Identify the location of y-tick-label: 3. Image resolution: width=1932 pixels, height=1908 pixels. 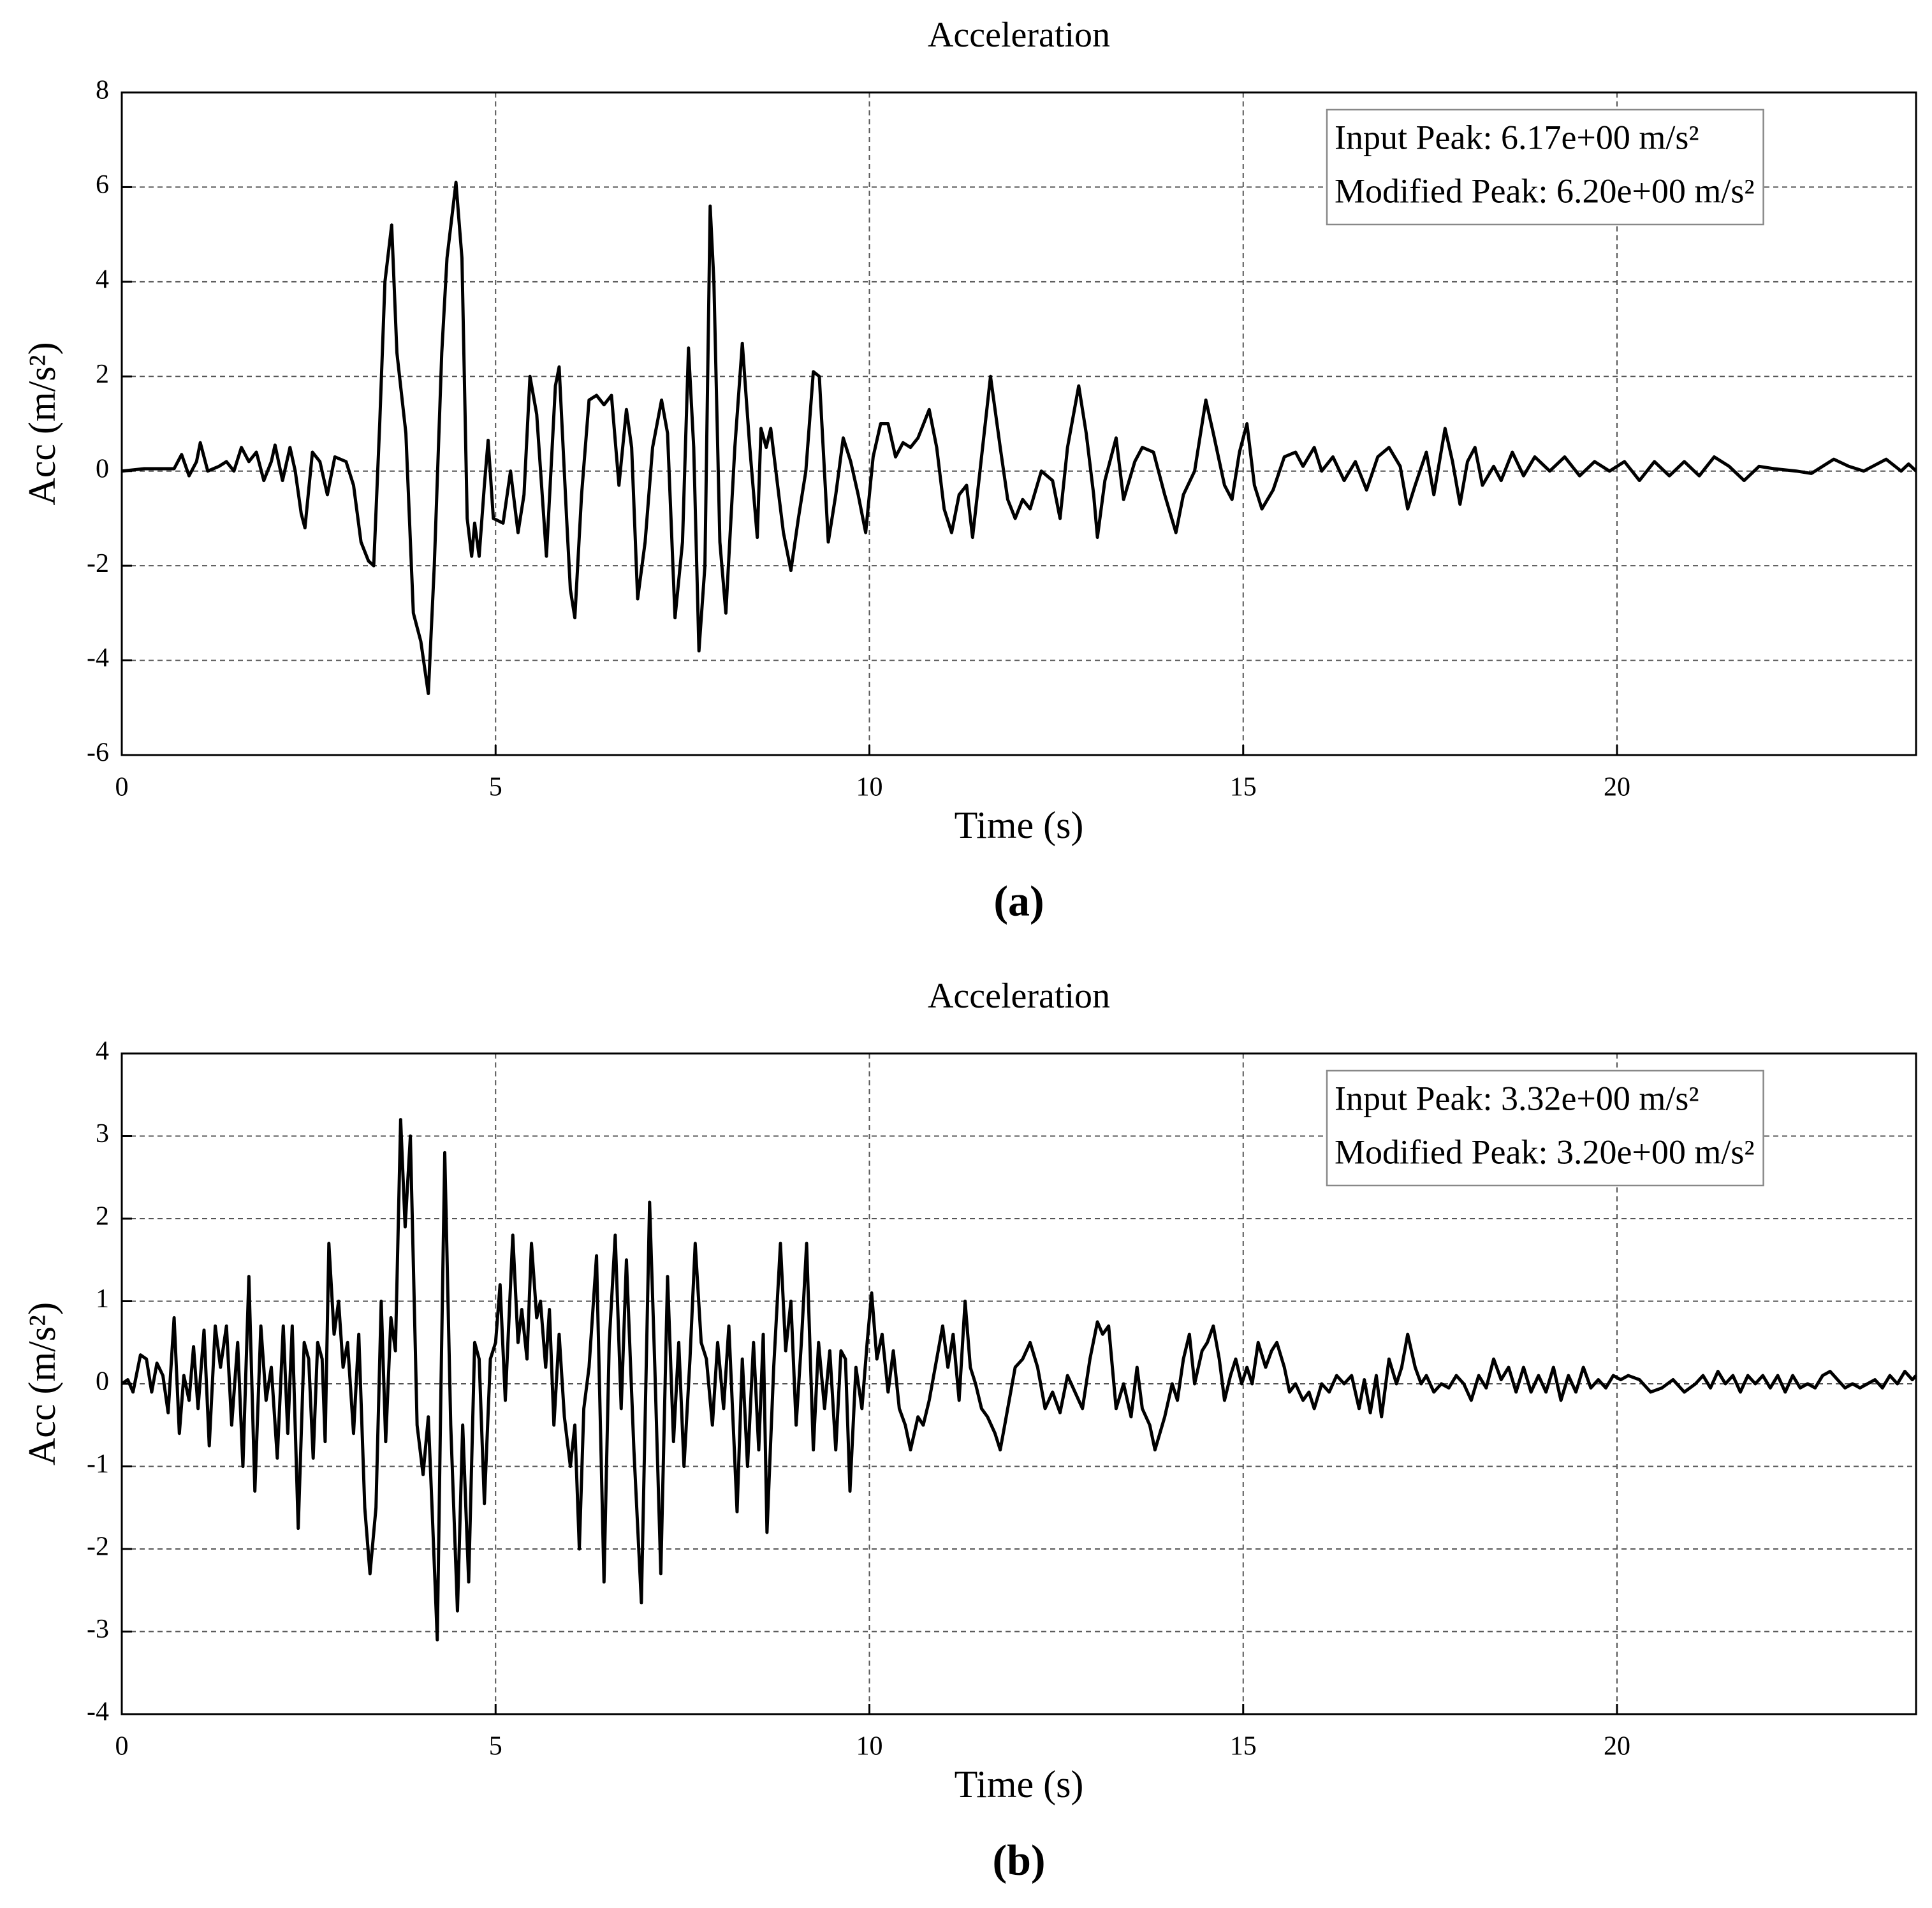
(102, 1133).